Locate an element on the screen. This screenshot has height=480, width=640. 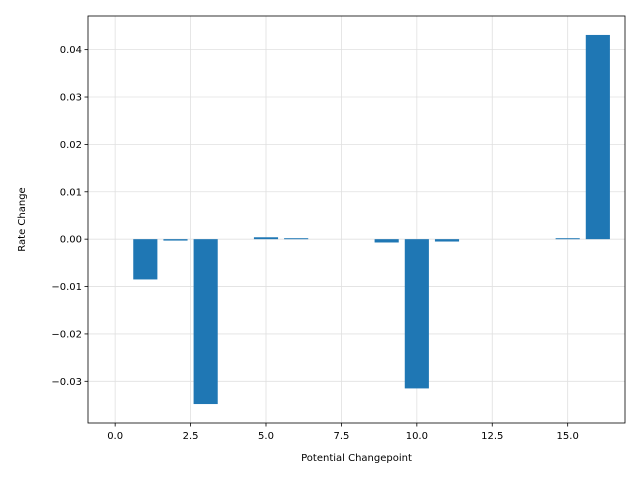
y-tick-label: 0.04 is located at coordinates (71, 50).